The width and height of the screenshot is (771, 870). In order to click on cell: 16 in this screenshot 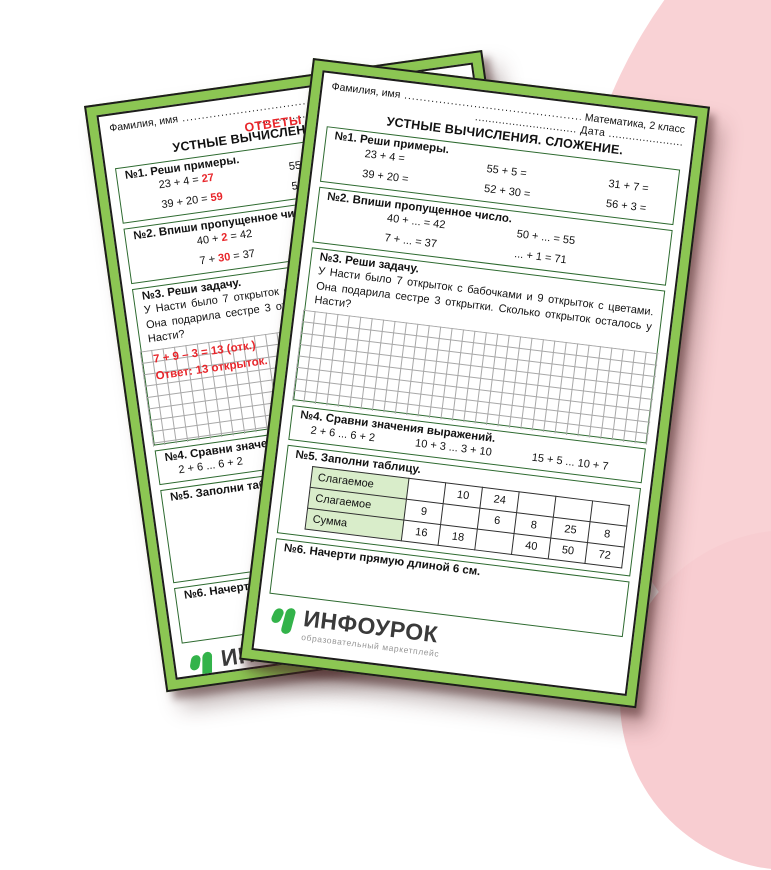, I will do `click(421, 533)`.